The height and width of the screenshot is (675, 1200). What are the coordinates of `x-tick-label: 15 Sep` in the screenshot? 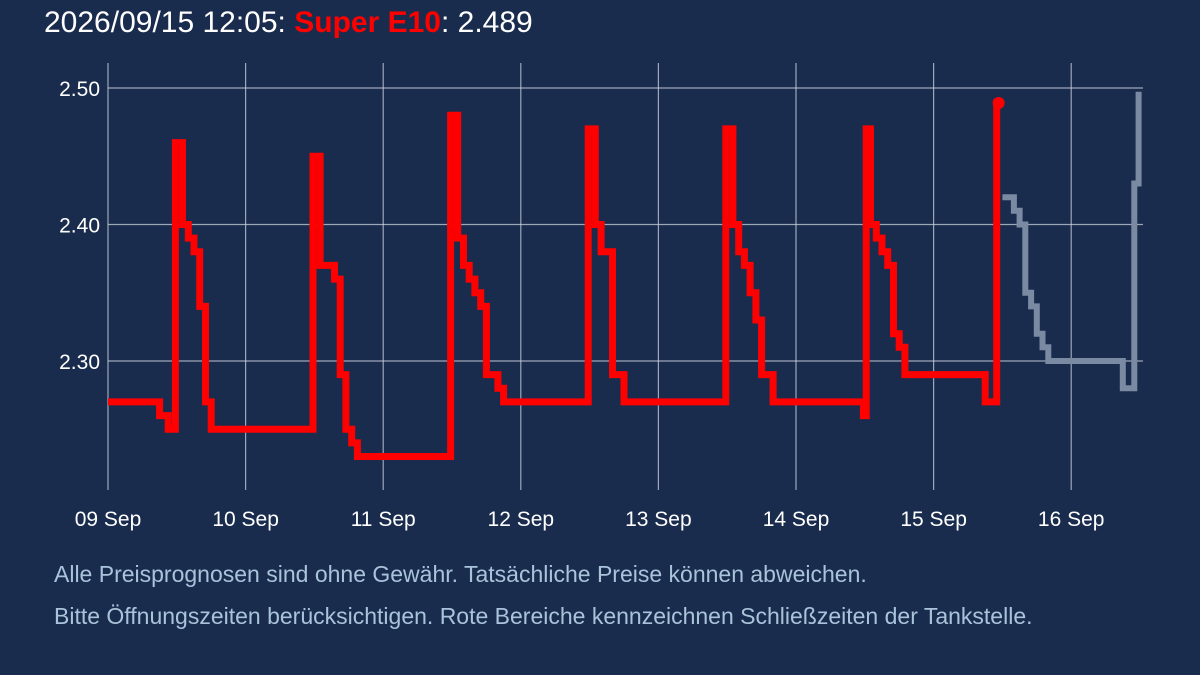 It's located at (933, 519).